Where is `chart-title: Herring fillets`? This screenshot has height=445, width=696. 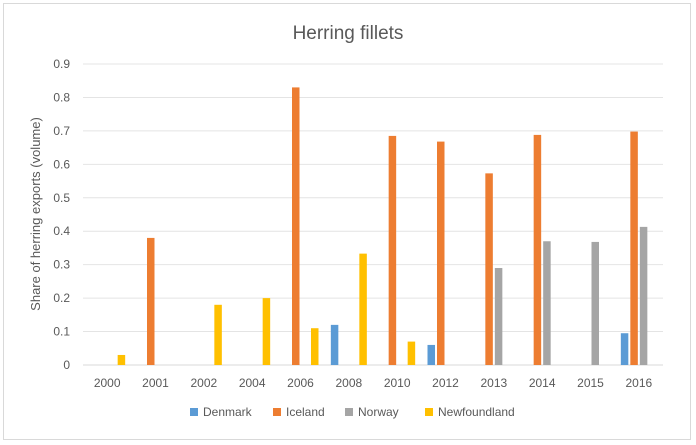 chart-title: Herring fillets is located at coordinates (348, 33).